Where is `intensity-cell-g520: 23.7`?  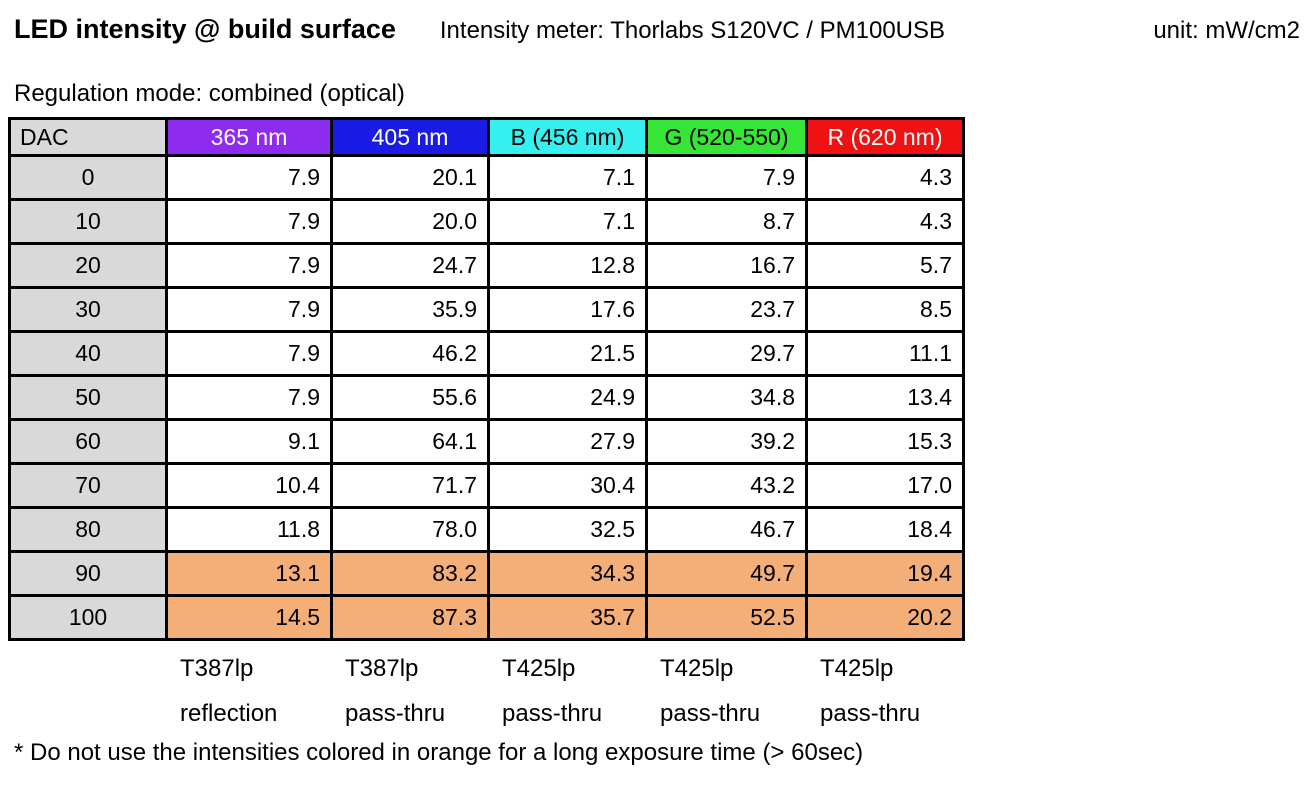 intensity-cell-g520: 23.7 is located at coordinates (726, 309).